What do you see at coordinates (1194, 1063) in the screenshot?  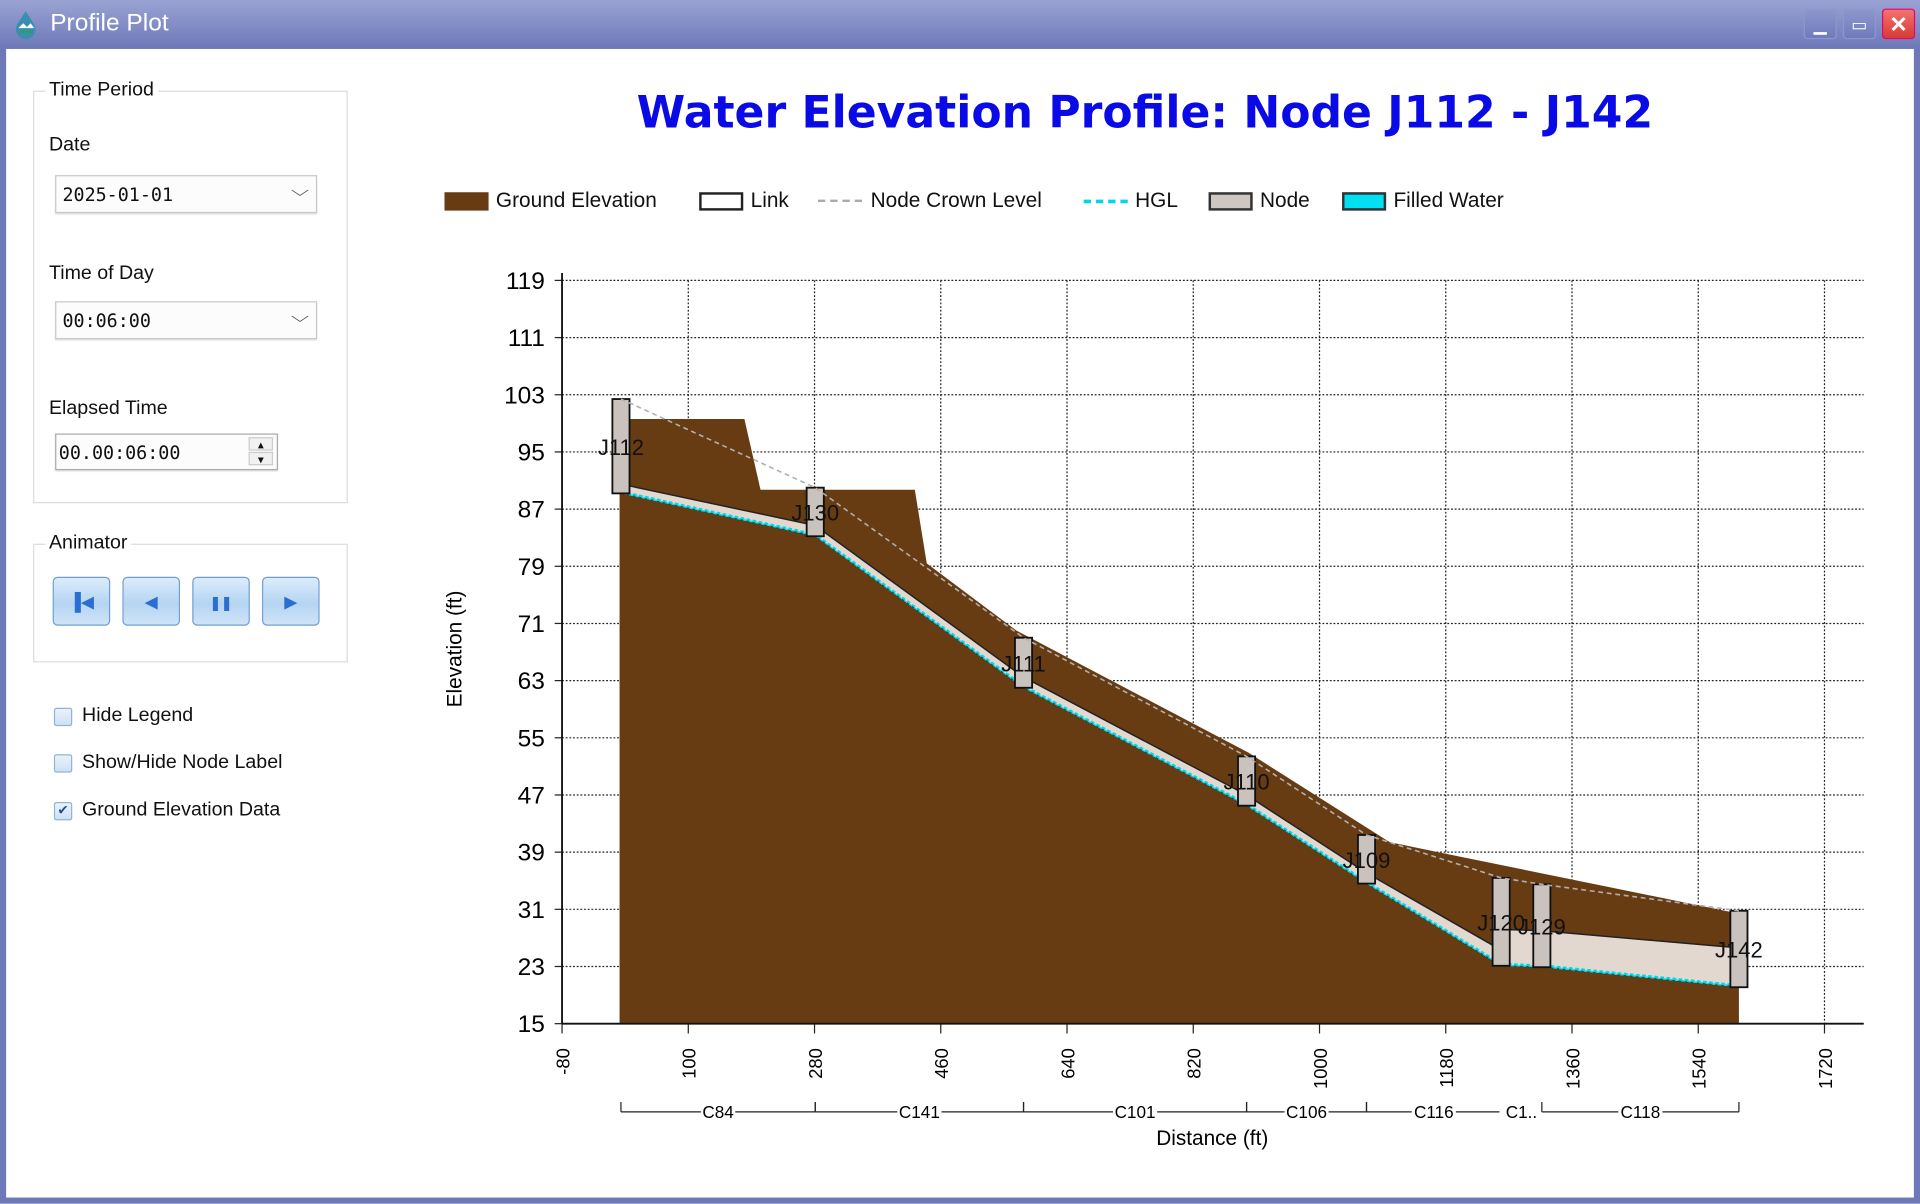 I see `x-tick-label: 820` at bounding box center [1194, 1063].